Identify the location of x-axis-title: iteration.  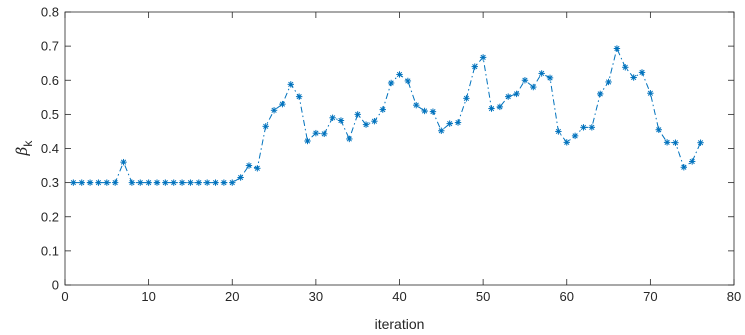
(400, 324).